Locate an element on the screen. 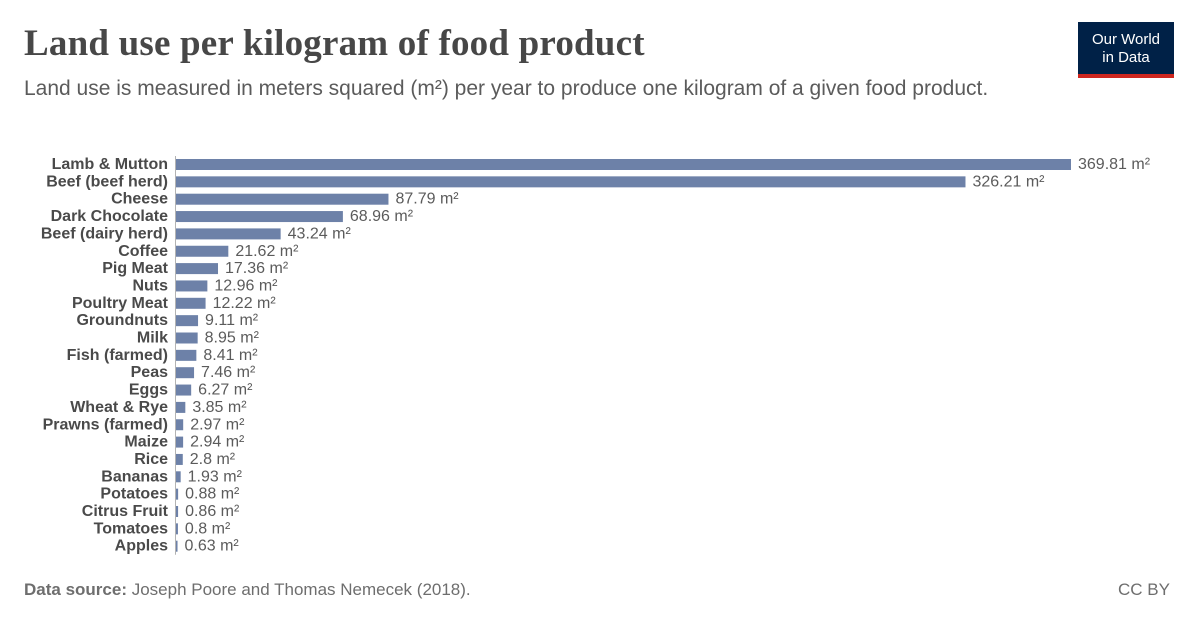  value-label: 8.95 m² is located at coordinates (232, 338).